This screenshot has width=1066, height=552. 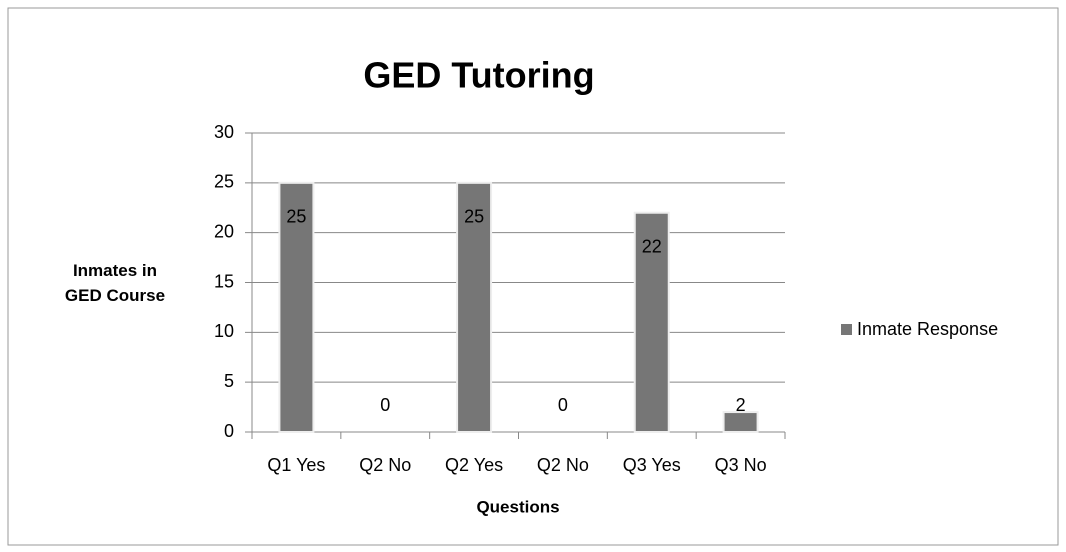 I want to click on y-tick-label: 5, so click(x=229, y=381).